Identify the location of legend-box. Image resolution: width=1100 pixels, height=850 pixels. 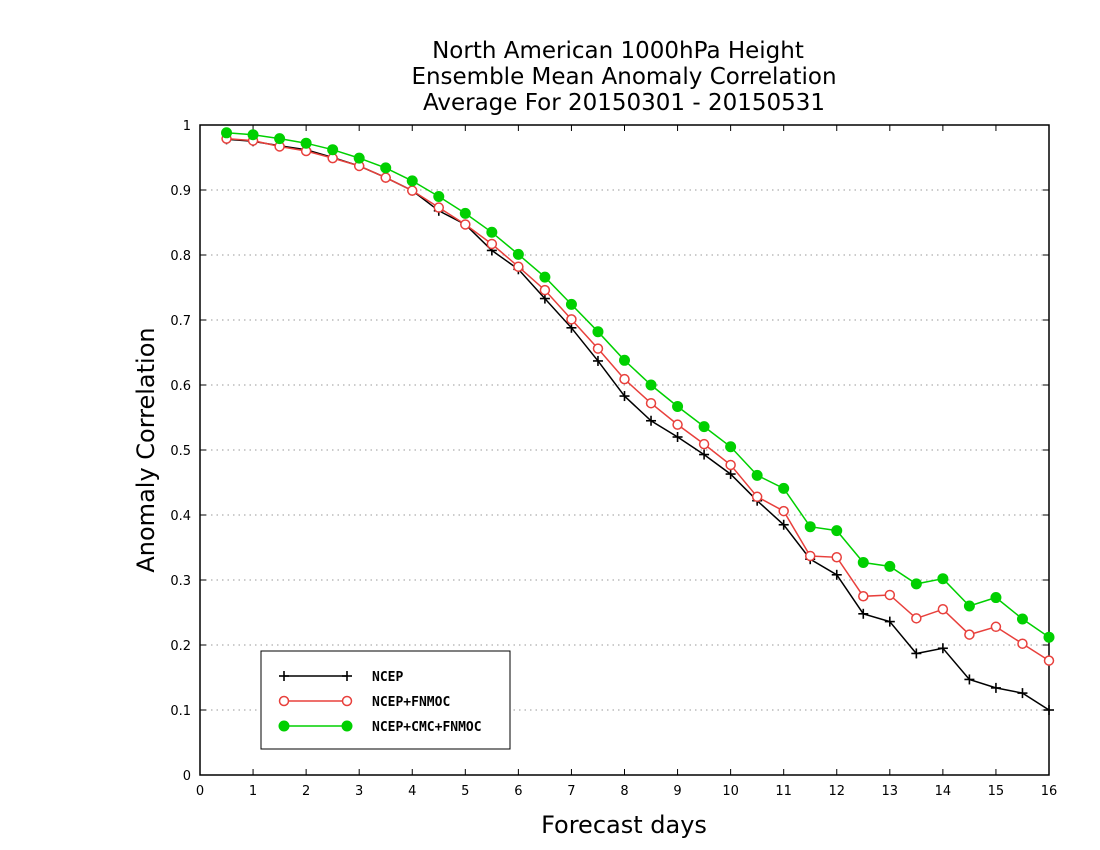
(385, 700).